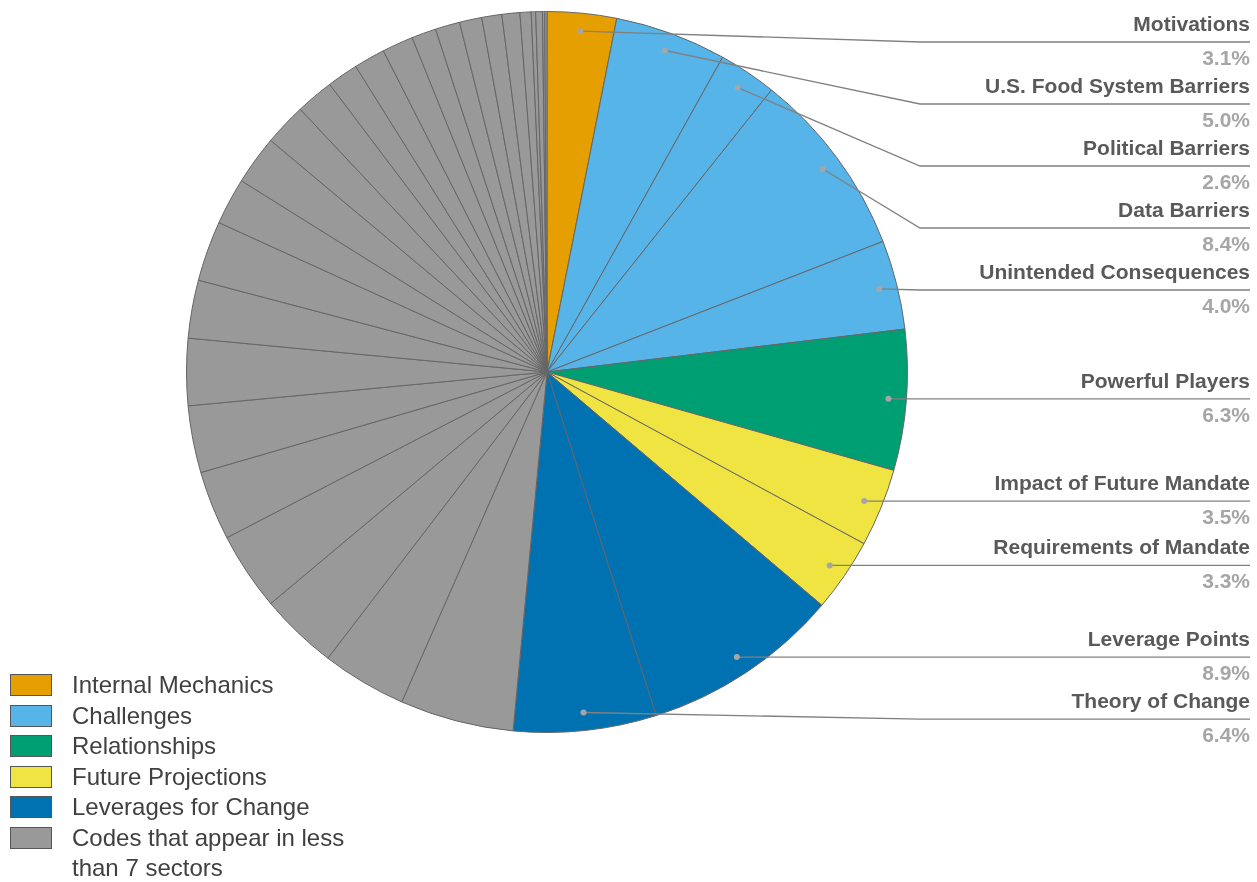 The width and height of the screenshot is (1257, 882). What do you see at coordinates (1166, 147) in the screenshot?
I see `slice-label: Political Barriers` at bounding box center [1166, 147].